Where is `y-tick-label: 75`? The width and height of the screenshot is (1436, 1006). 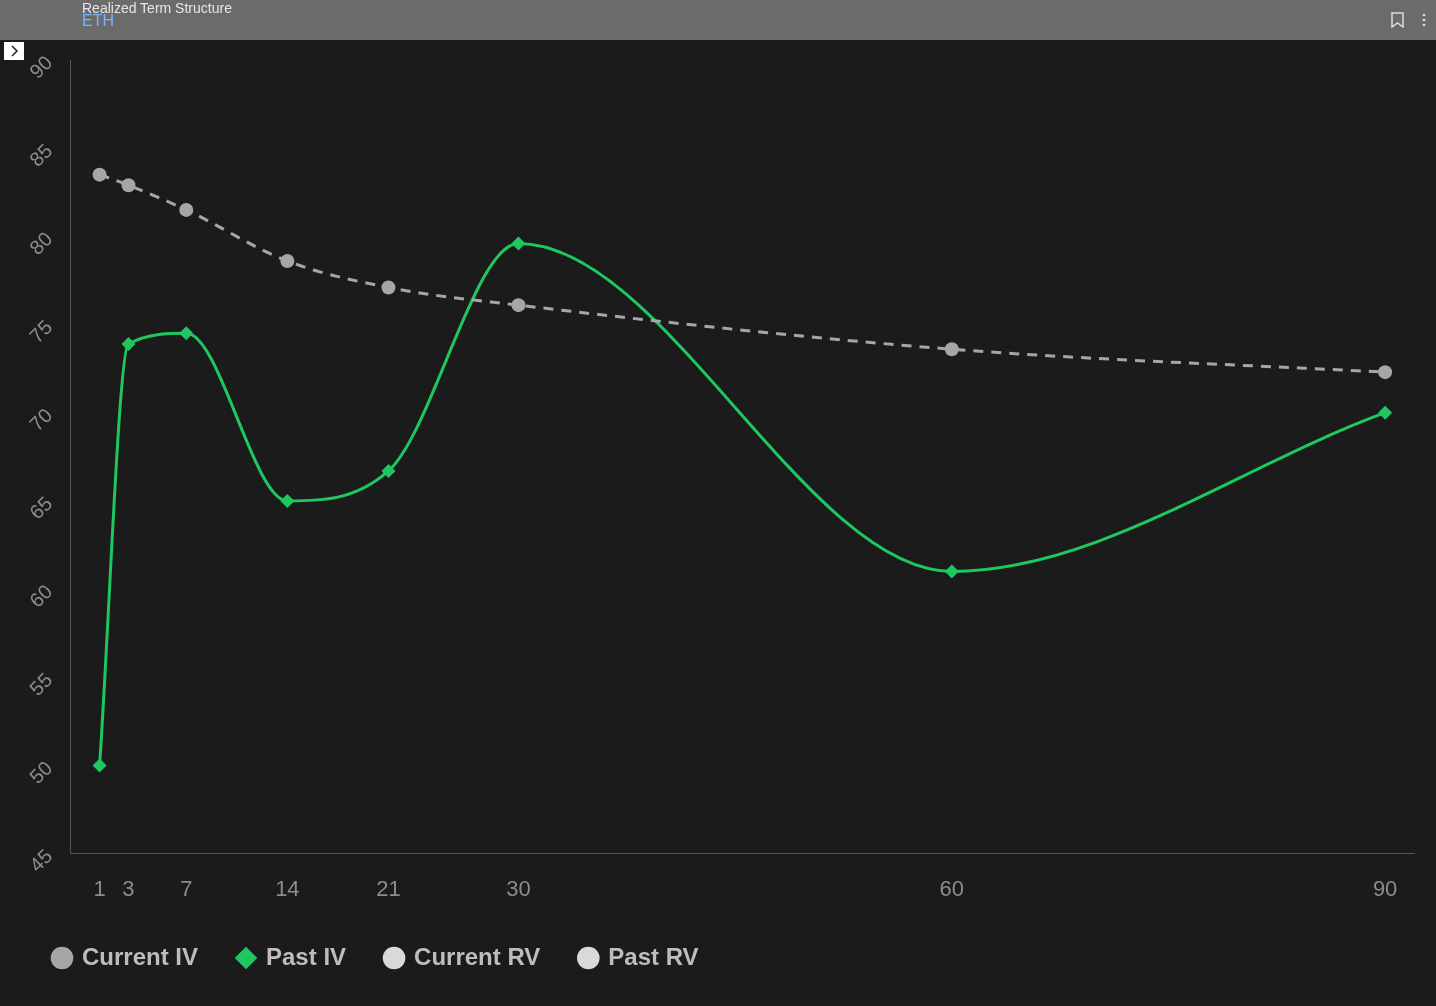 y-tick-label: 75 is located at coordinates (41, 331).